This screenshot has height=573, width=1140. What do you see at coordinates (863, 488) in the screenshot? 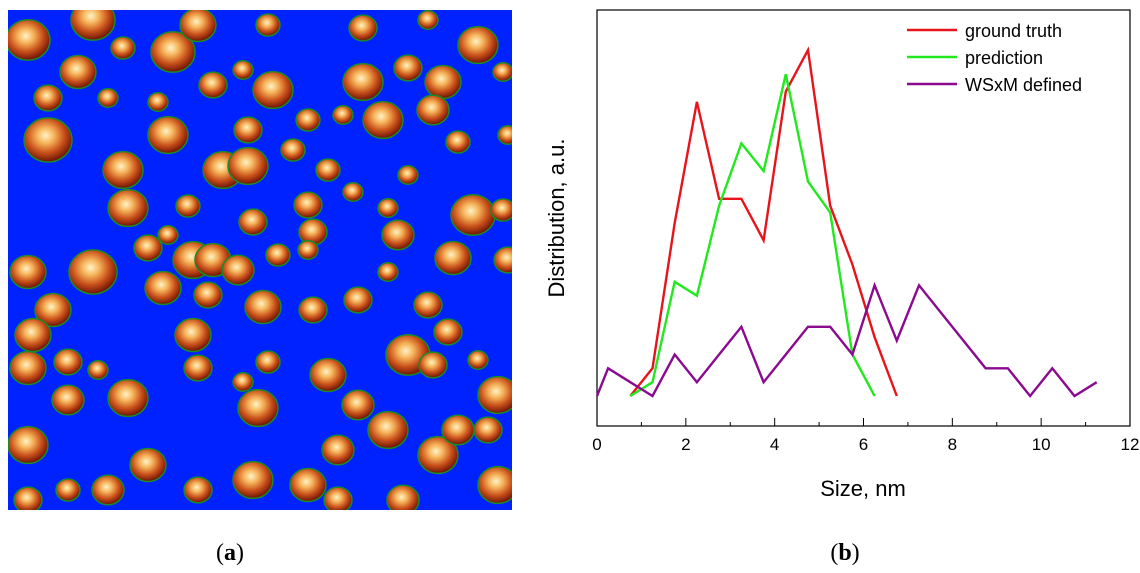
I see `x-axis-label: Size, nm` at bounding box center [863, 488].